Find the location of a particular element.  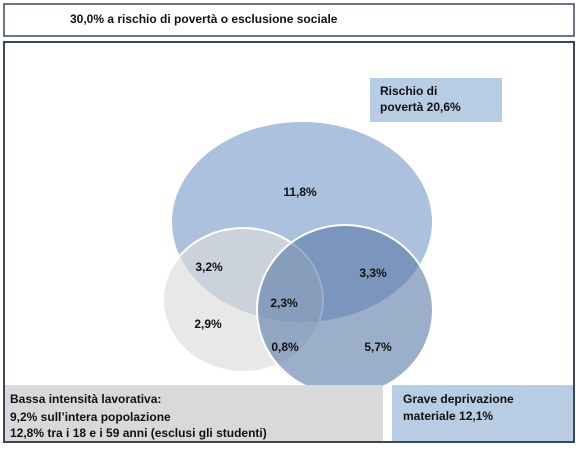

box-line: Bassa intensità lavorativa: is located at coordinates (85, 399).